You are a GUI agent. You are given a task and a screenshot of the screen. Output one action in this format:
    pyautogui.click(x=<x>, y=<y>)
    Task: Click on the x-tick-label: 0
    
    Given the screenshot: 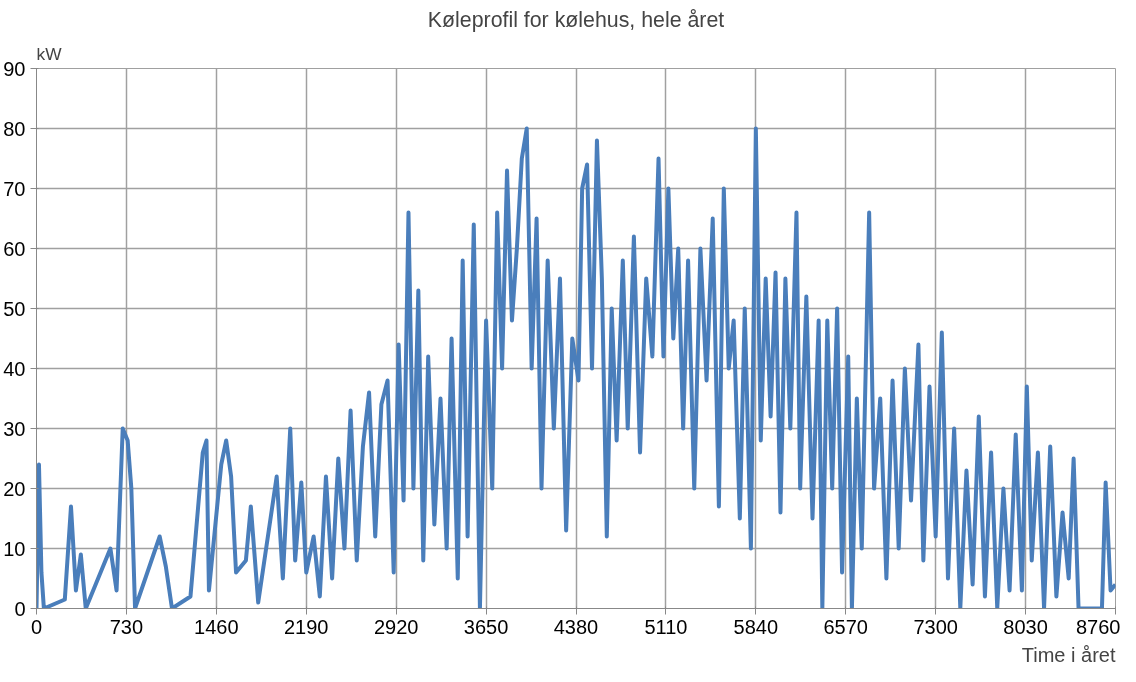 What is the action you would take?
    pyautogui.click(x=36, y=626)
    